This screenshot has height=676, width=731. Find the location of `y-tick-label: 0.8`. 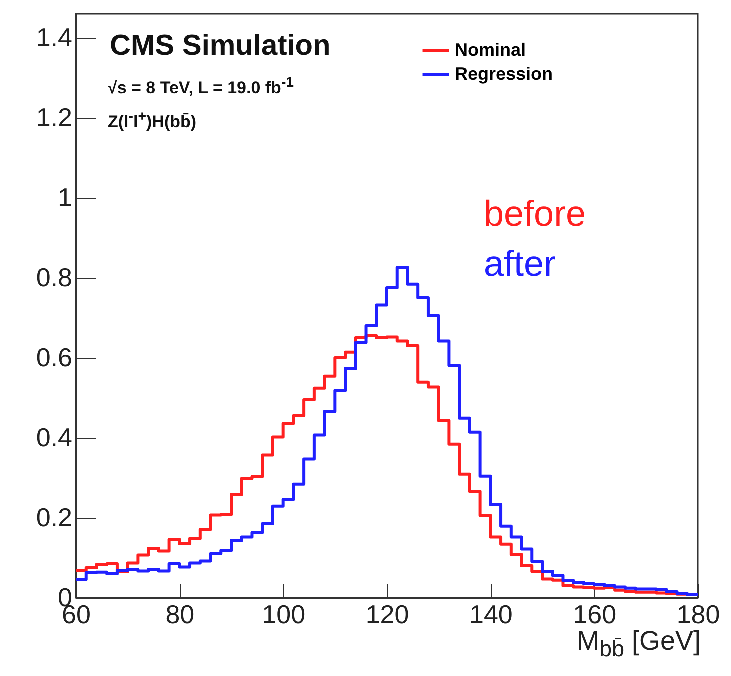

y-tick-label: 0.8 is located at coordinates (54, 277).